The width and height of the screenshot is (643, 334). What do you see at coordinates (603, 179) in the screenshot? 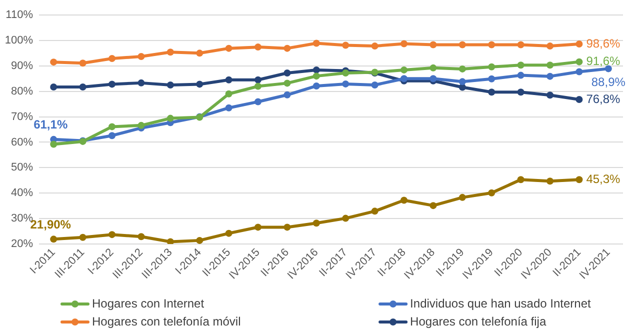
I see `data-label: 45,3%` at bounding box center [603, 179].